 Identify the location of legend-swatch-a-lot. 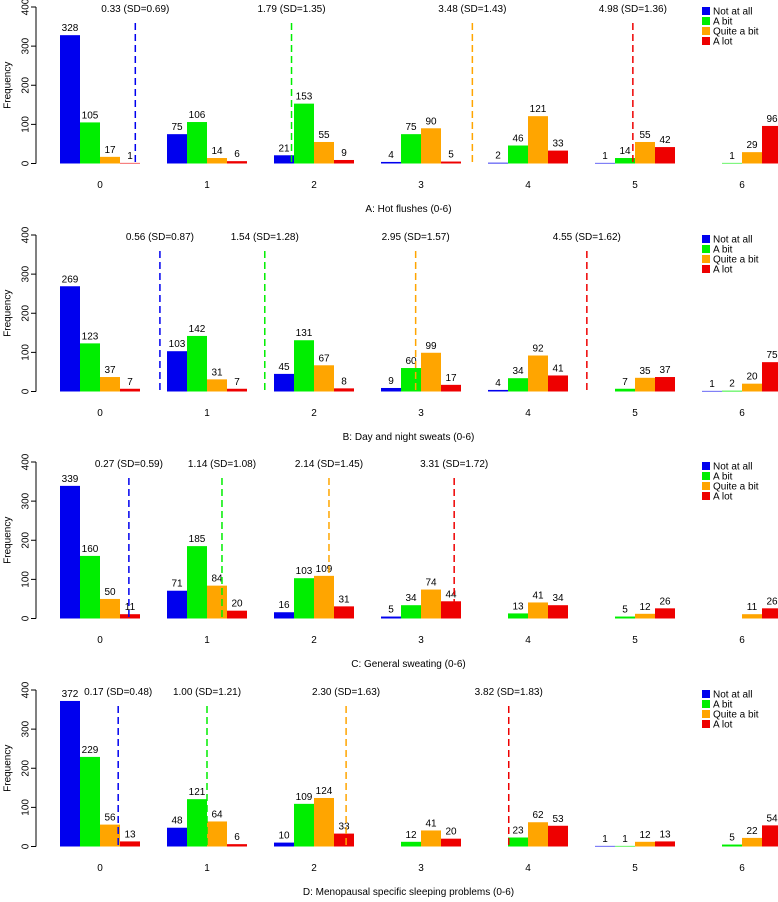
(706, 269).